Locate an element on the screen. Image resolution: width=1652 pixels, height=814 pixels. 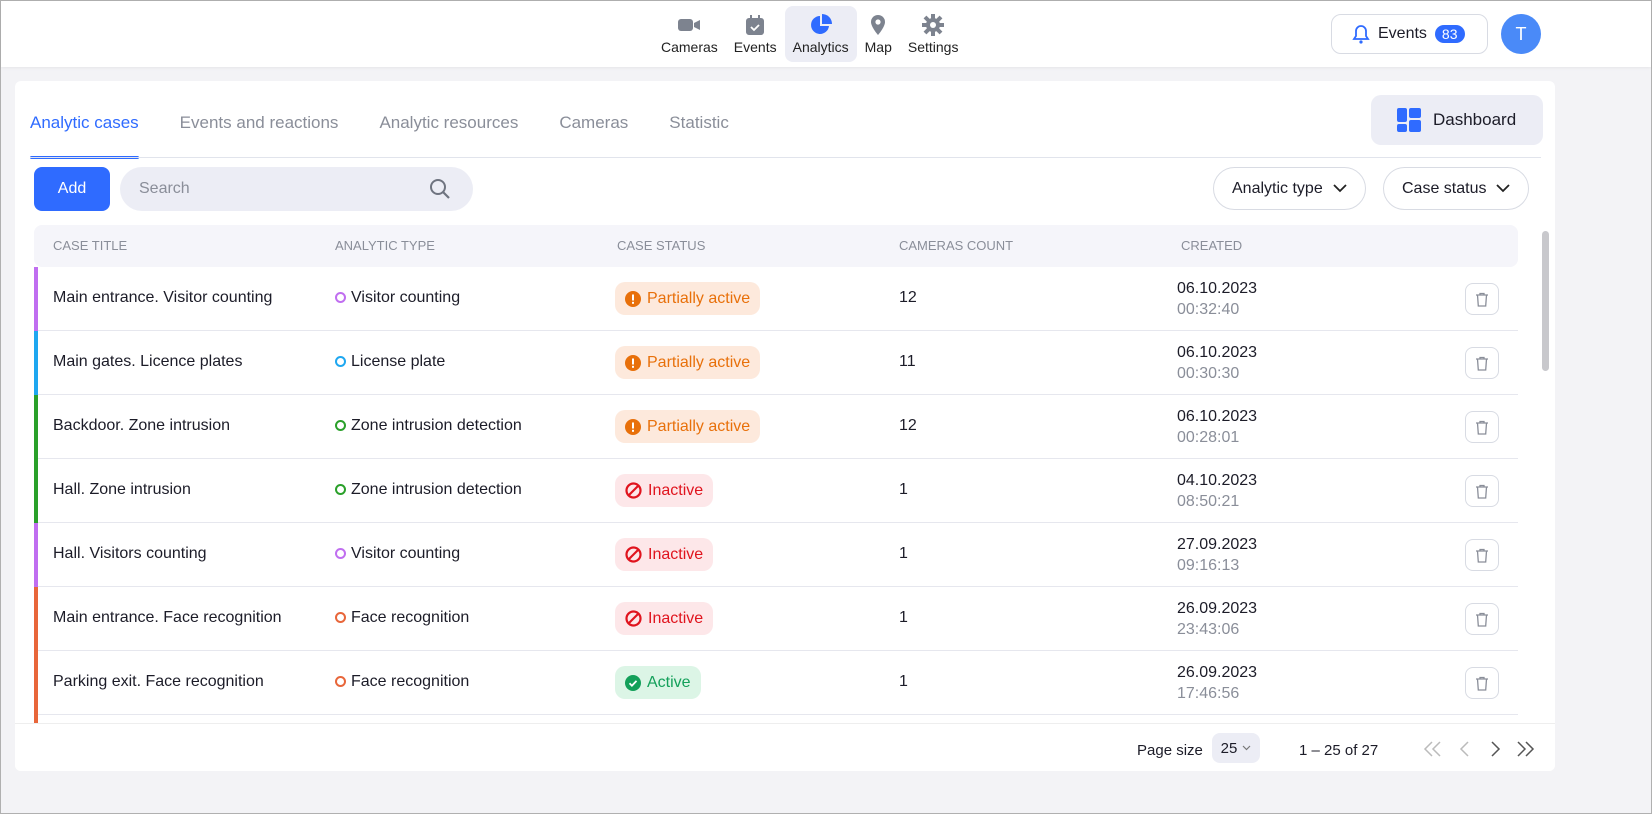
search-input is located at coordinates (296, 189).